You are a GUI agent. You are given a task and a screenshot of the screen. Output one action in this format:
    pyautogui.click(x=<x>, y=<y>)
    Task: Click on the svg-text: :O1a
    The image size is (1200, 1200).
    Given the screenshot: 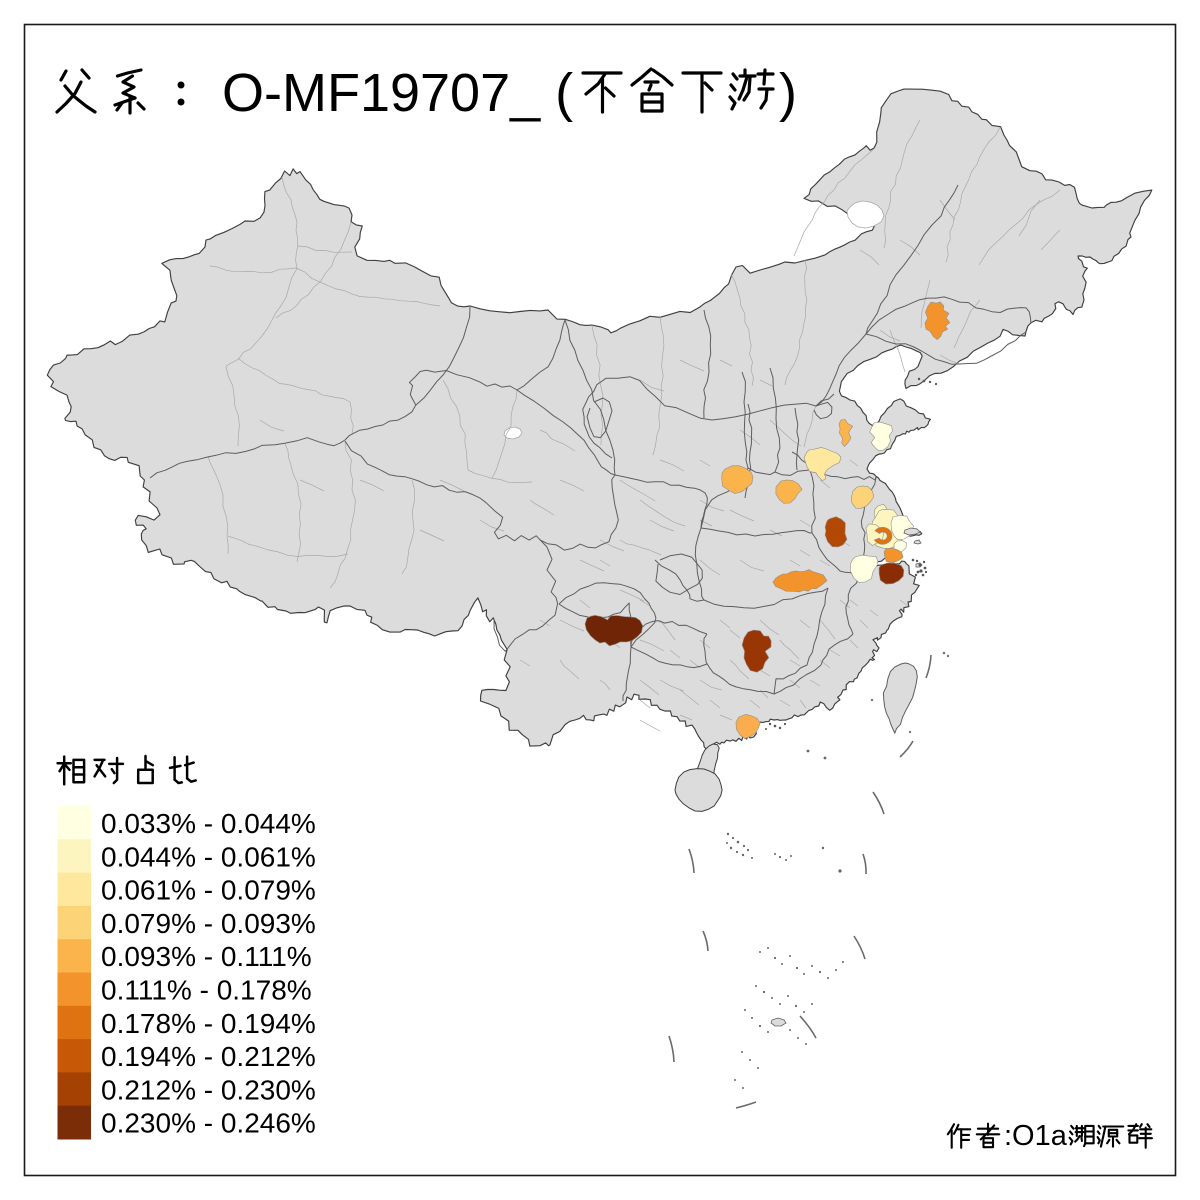 What is the action you would take?
    pyautogui.click(x=1036, y=1136)
    